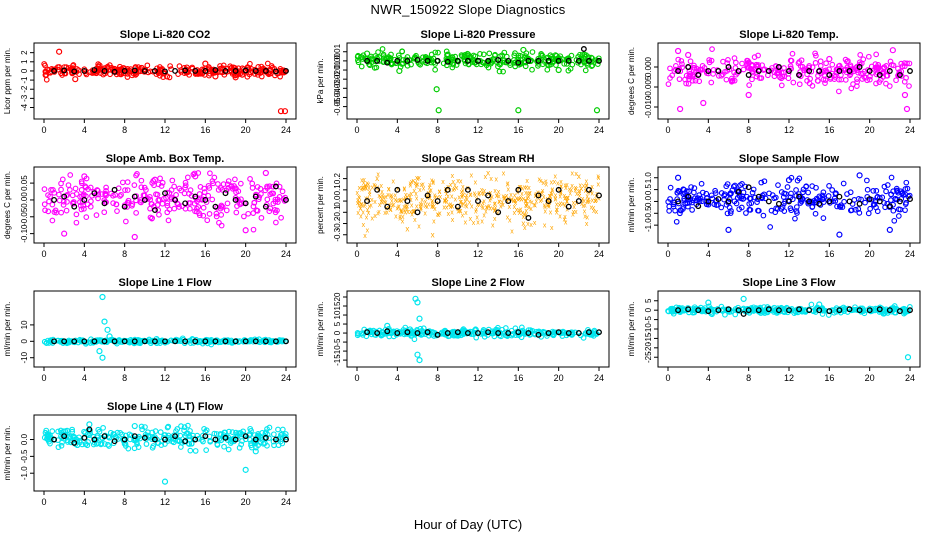  I want to click on data-cloud, so click(165, 201).